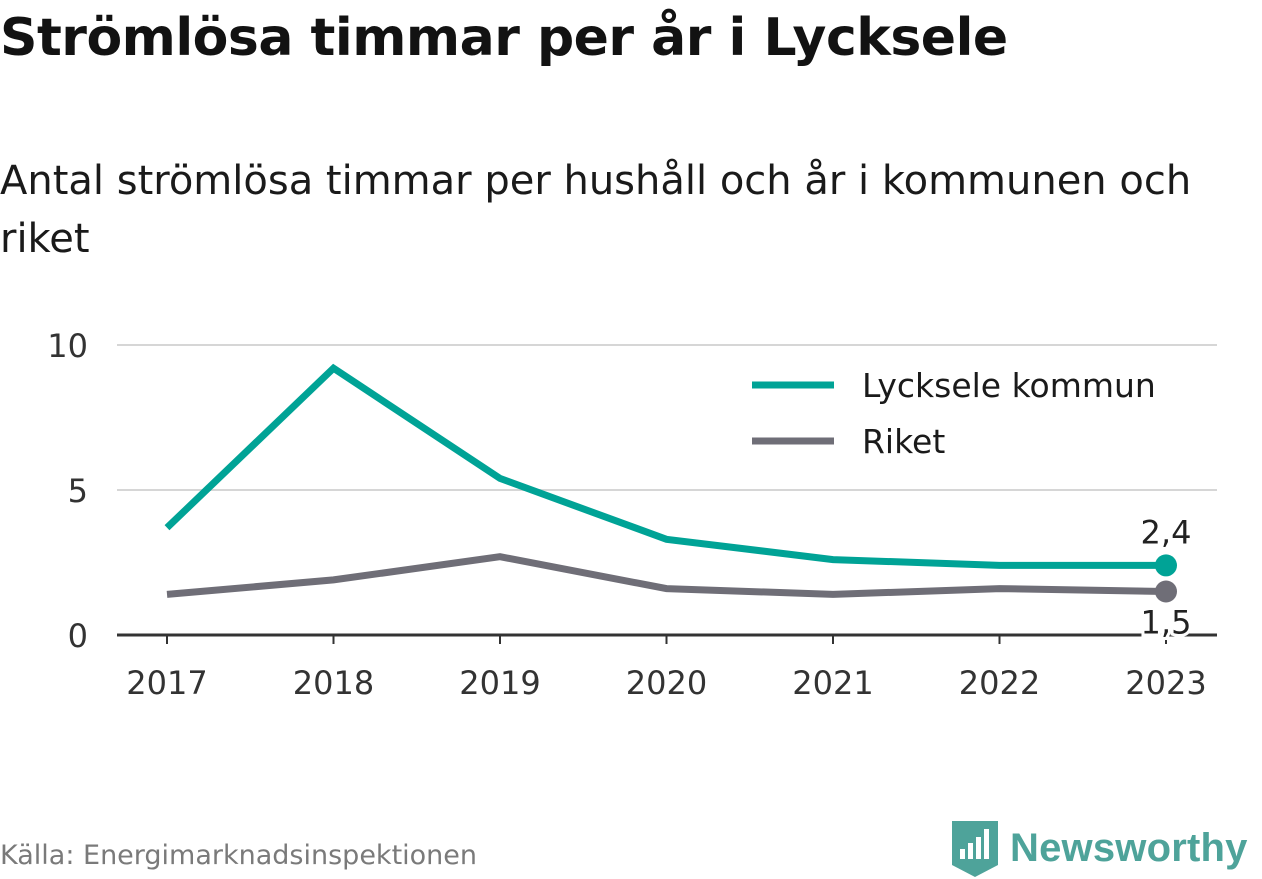 This screenshot has width=1262, height=879. What do you see at coordinates (504, 38) in the screenshot?
I see `chart-title: Strömlösa timmar per år i Lycksele` at bounding box center [504, 38].